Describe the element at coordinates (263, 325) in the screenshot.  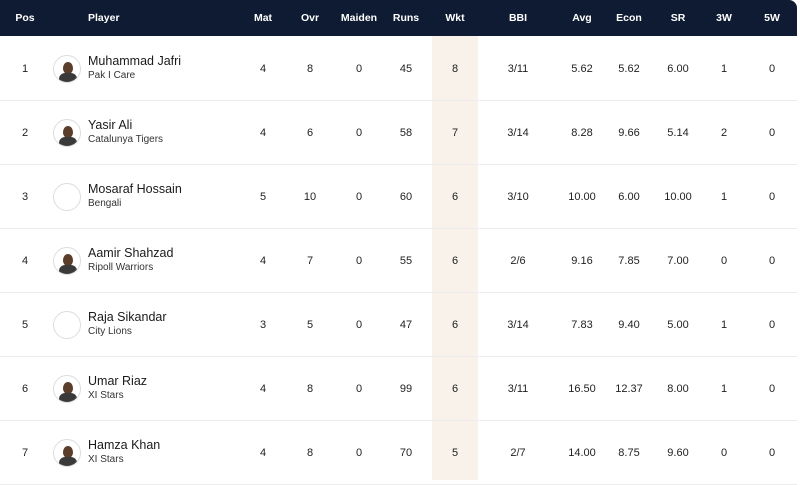
I see `cell-mat: 3` at that location.